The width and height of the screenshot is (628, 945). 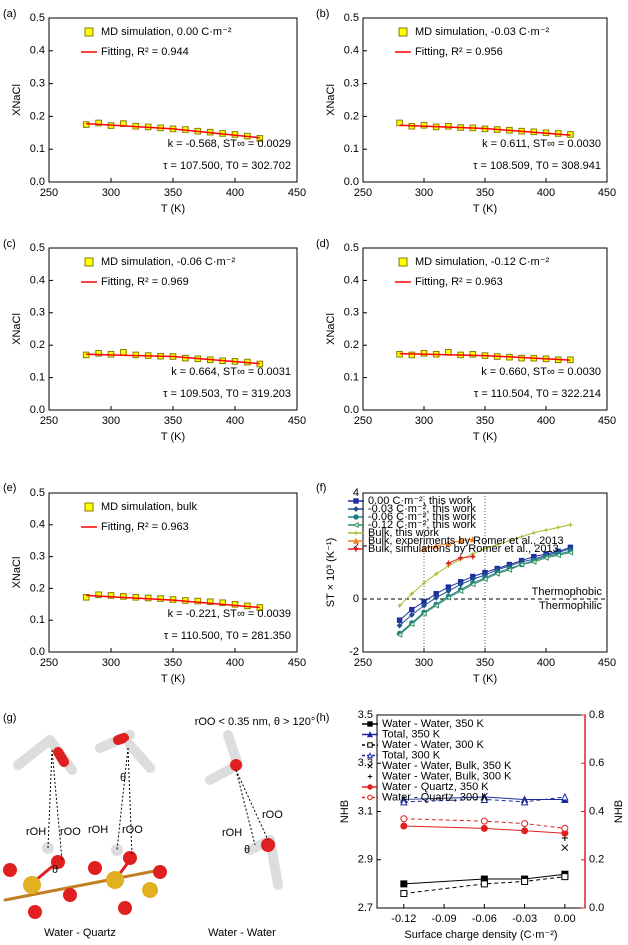 What do you see at coordinates (422, 509) in the screenshot?
I see `legend-label: -0.03 C·m⁻², this work` at bounding box center [422, 509].